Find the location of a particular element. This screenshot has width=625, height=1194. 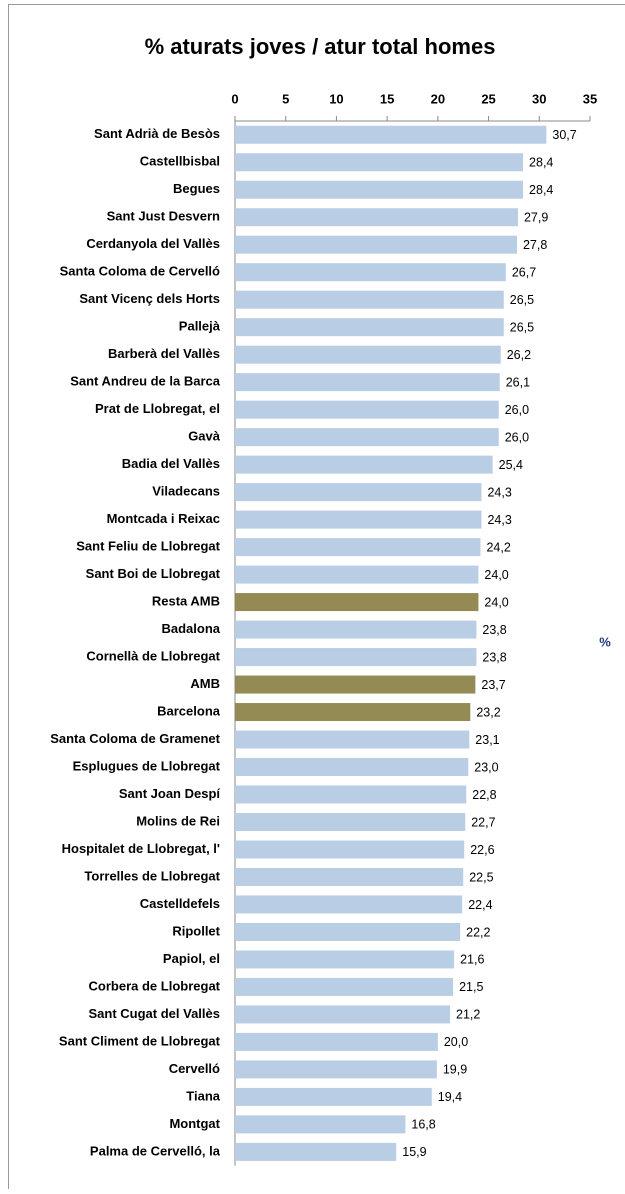

y-tick-label: Sant Climent de Llobregat is located at coordinates (140, 1040).